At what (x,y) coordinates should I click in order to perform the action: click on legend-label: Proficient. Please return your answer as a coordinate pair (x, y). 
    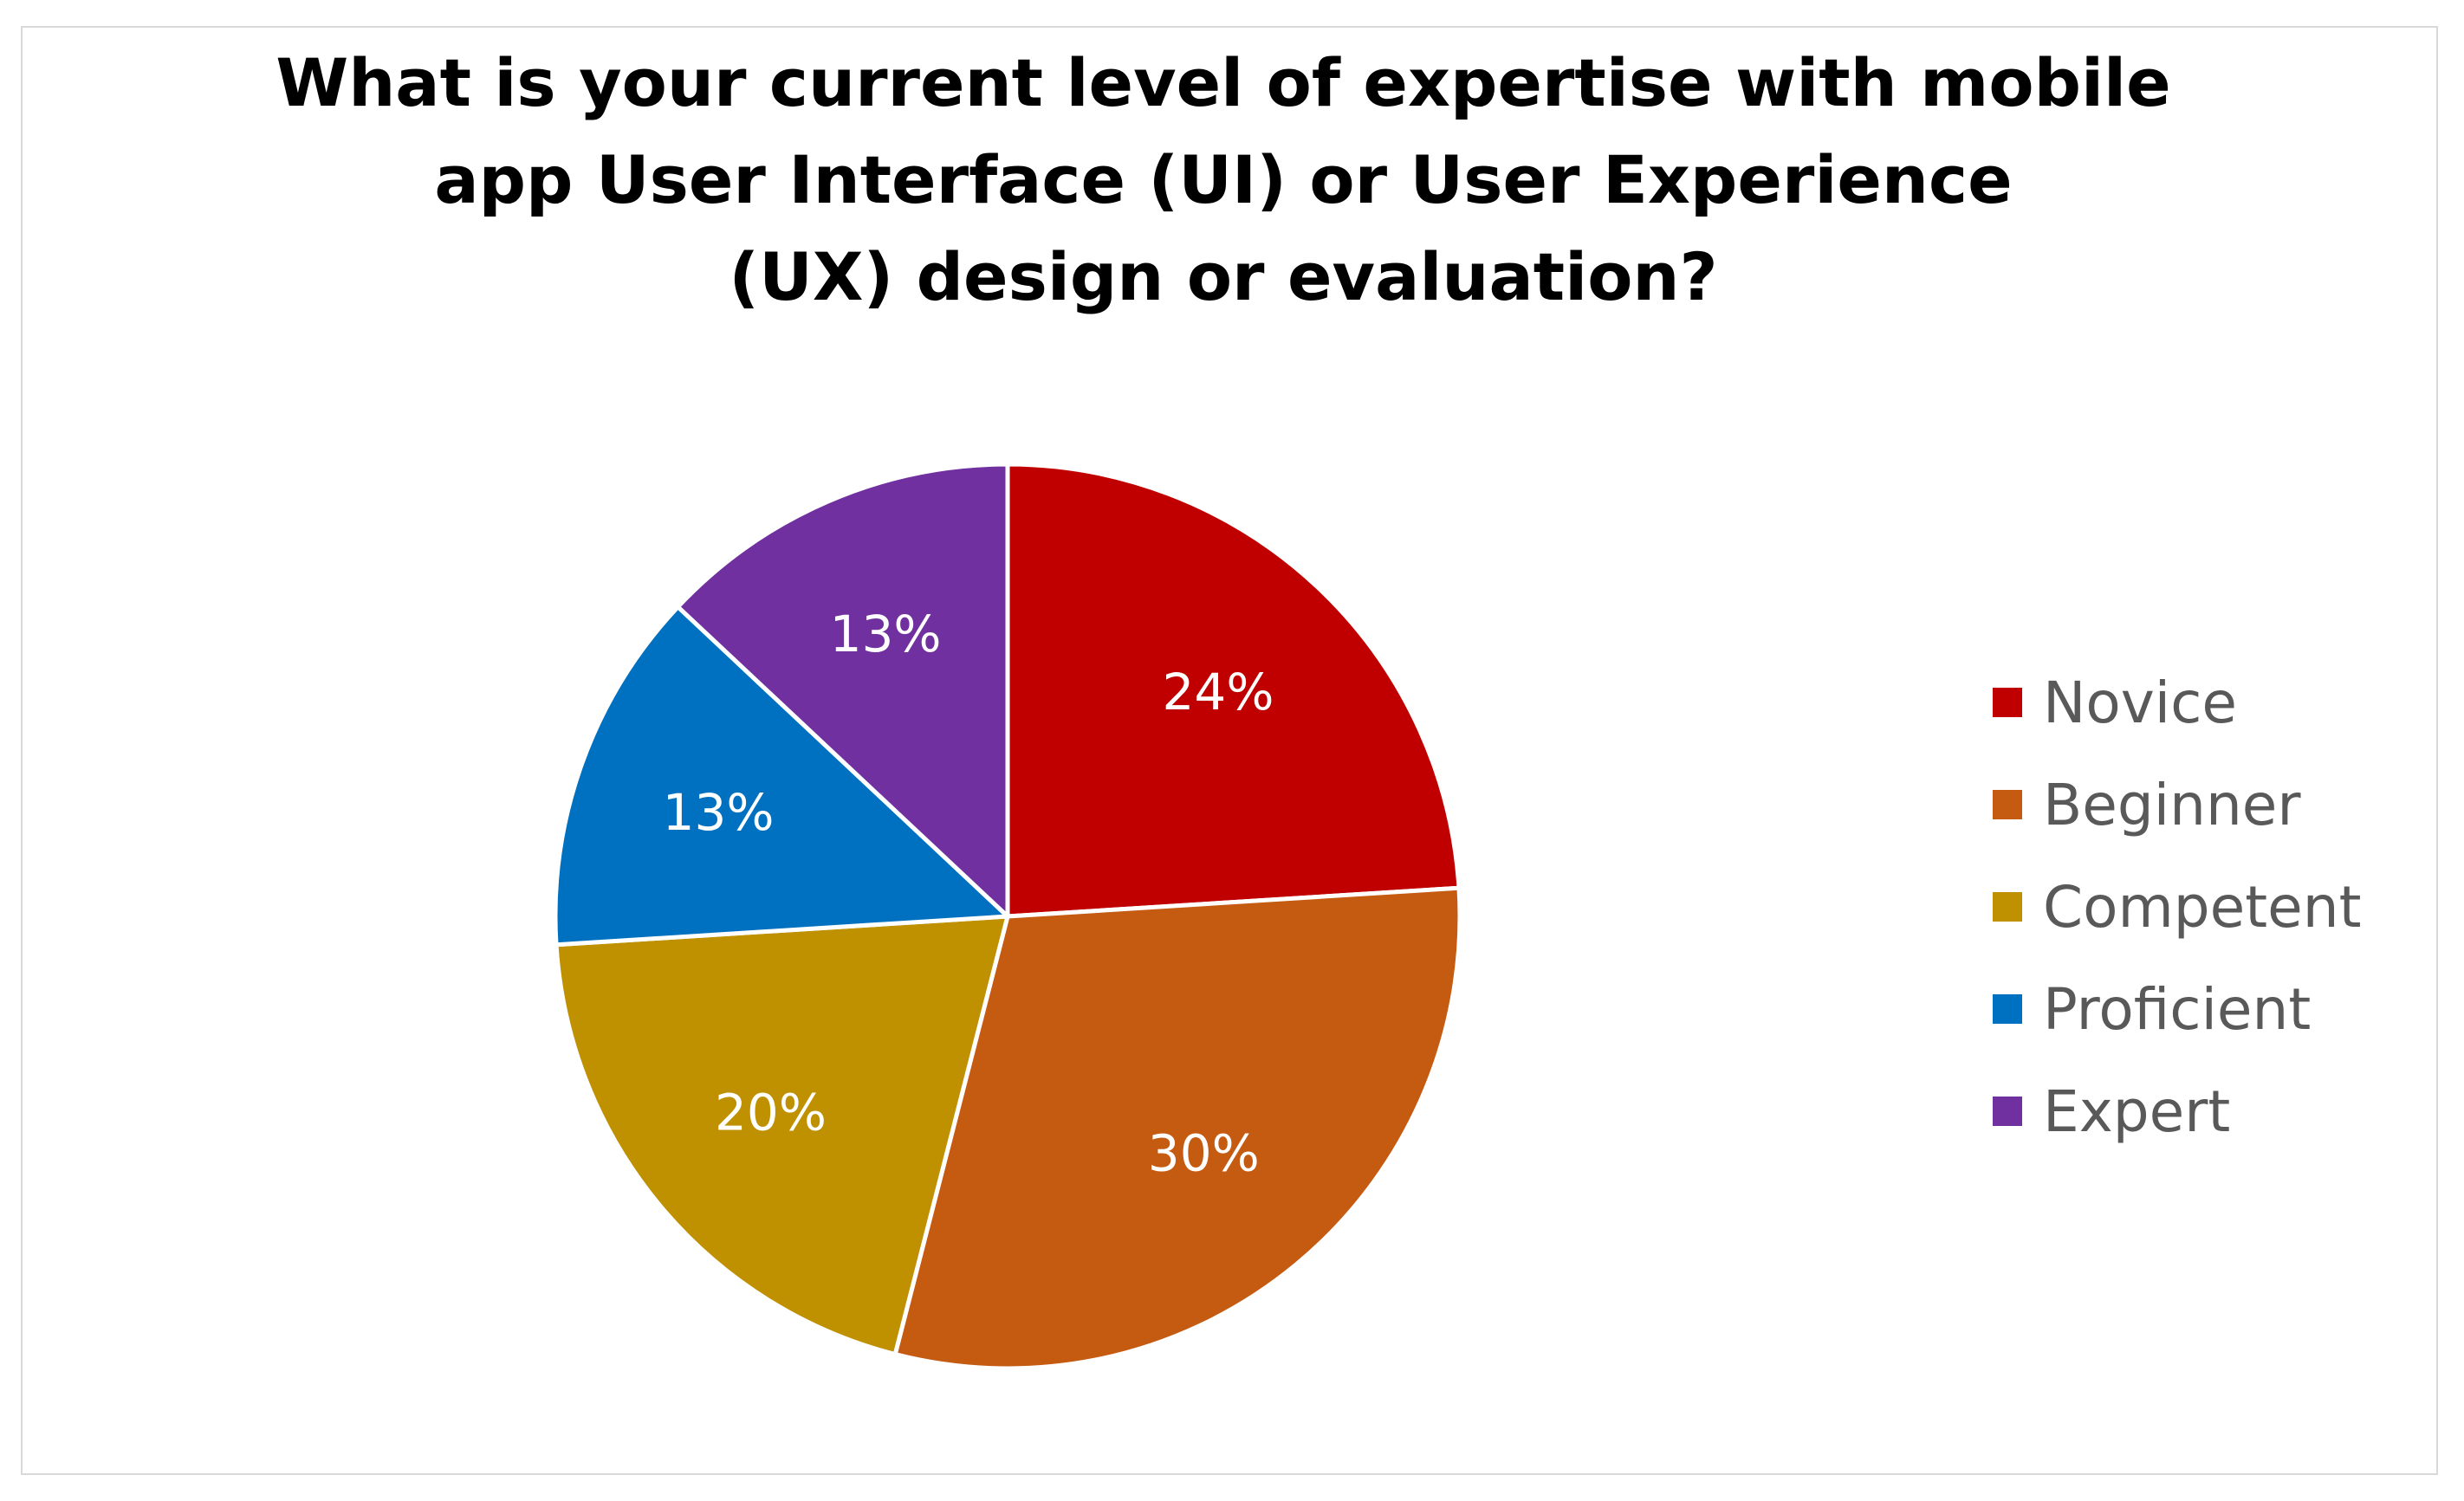
    Looking at the image, I should click on (2178, 1009).